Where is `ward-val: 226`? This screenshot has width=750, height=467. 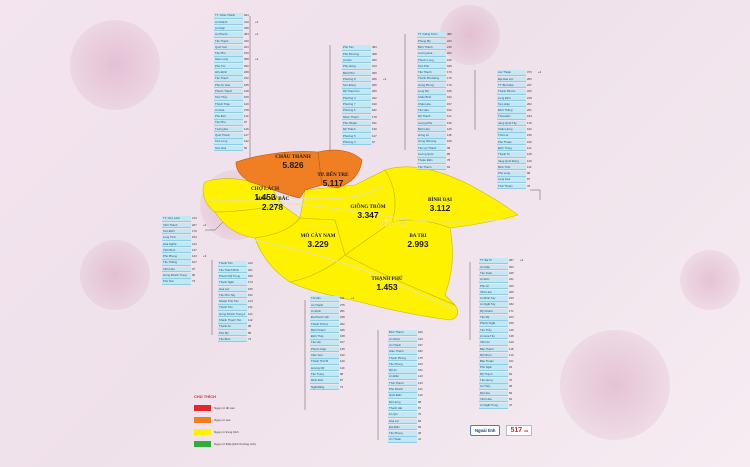 ward-val: 226 is located at coordinates (420, 332).